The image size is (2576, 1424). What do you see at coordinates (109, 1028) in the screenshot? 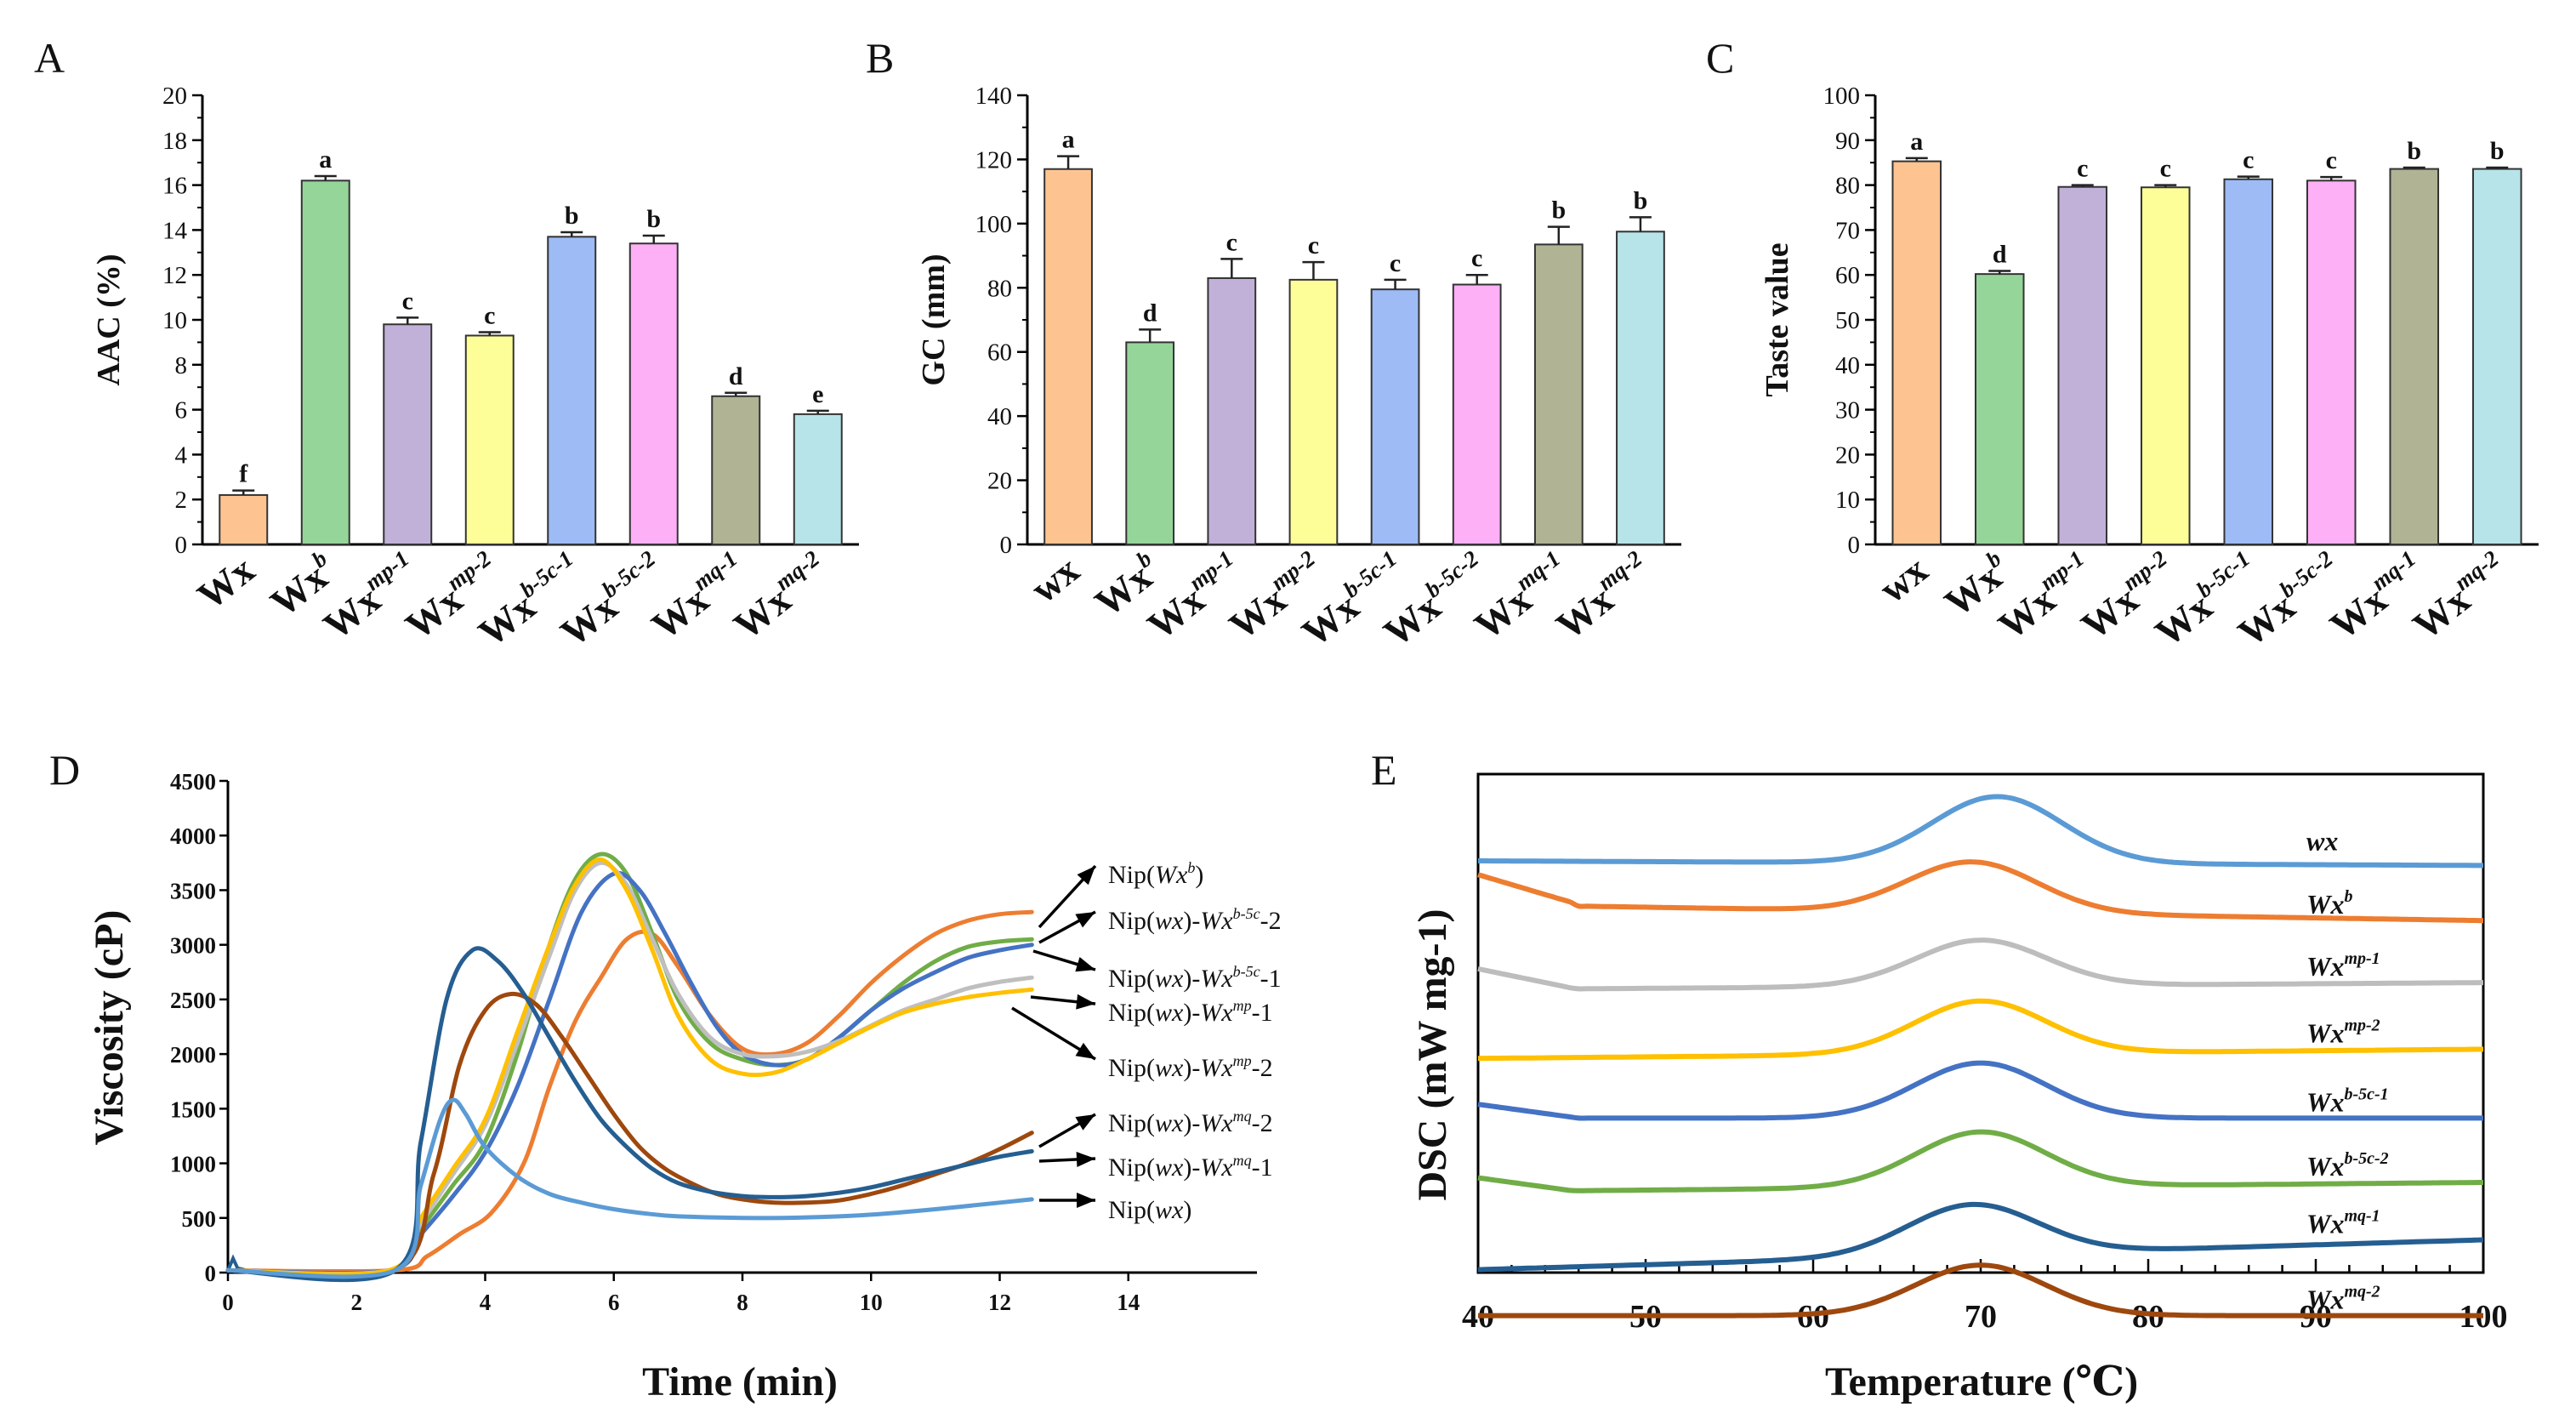
I see `y-axis-label: Viscosity (cP)` at bounding box center [109, 1028].